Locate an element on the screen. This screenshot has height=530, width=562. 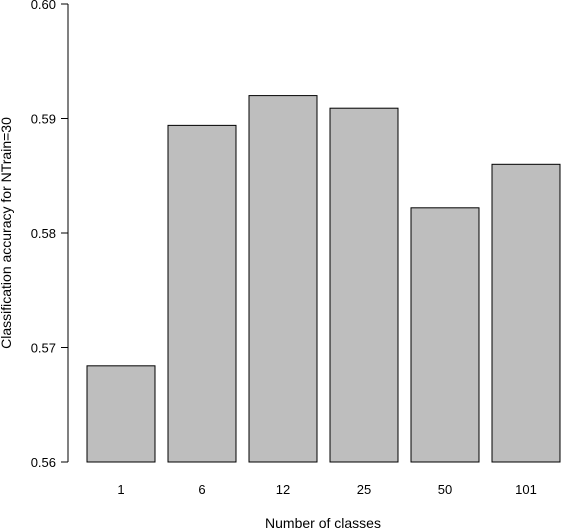
y-tick-label: 0.56 is located at coordinates (43, 462).